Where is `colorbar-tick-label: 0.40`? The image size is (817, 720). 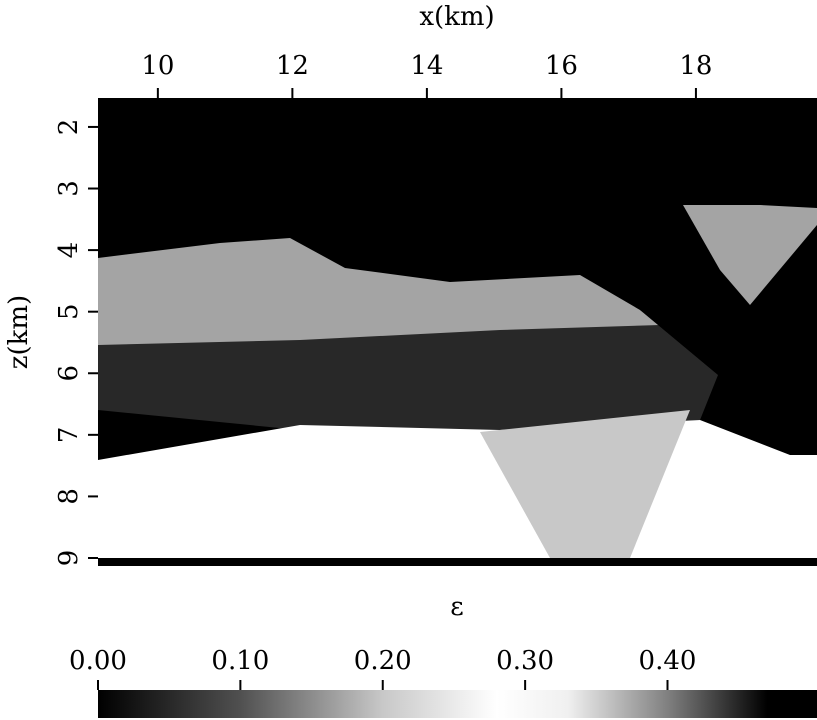
colorbar-tick-label: 0.40 is located at coordinates (668, 661).